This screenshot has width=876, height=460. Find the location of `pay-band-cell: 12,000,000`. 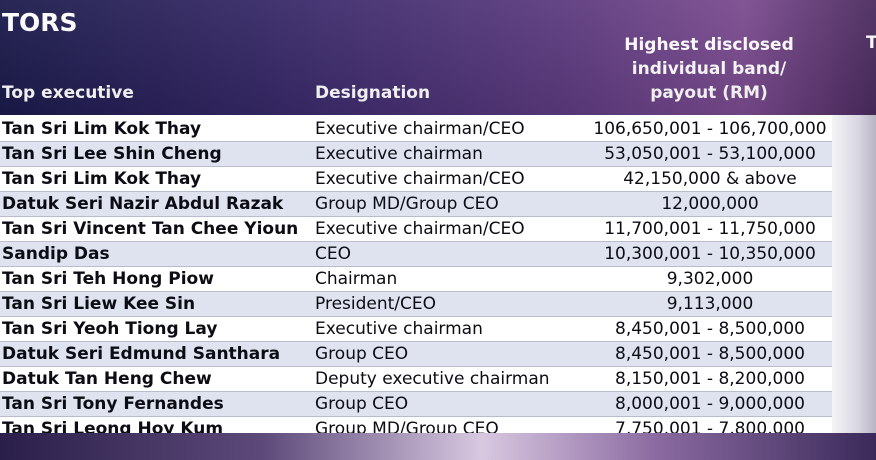

pay-band-cell: 12,000,000 is located at coordinates (710, 204).